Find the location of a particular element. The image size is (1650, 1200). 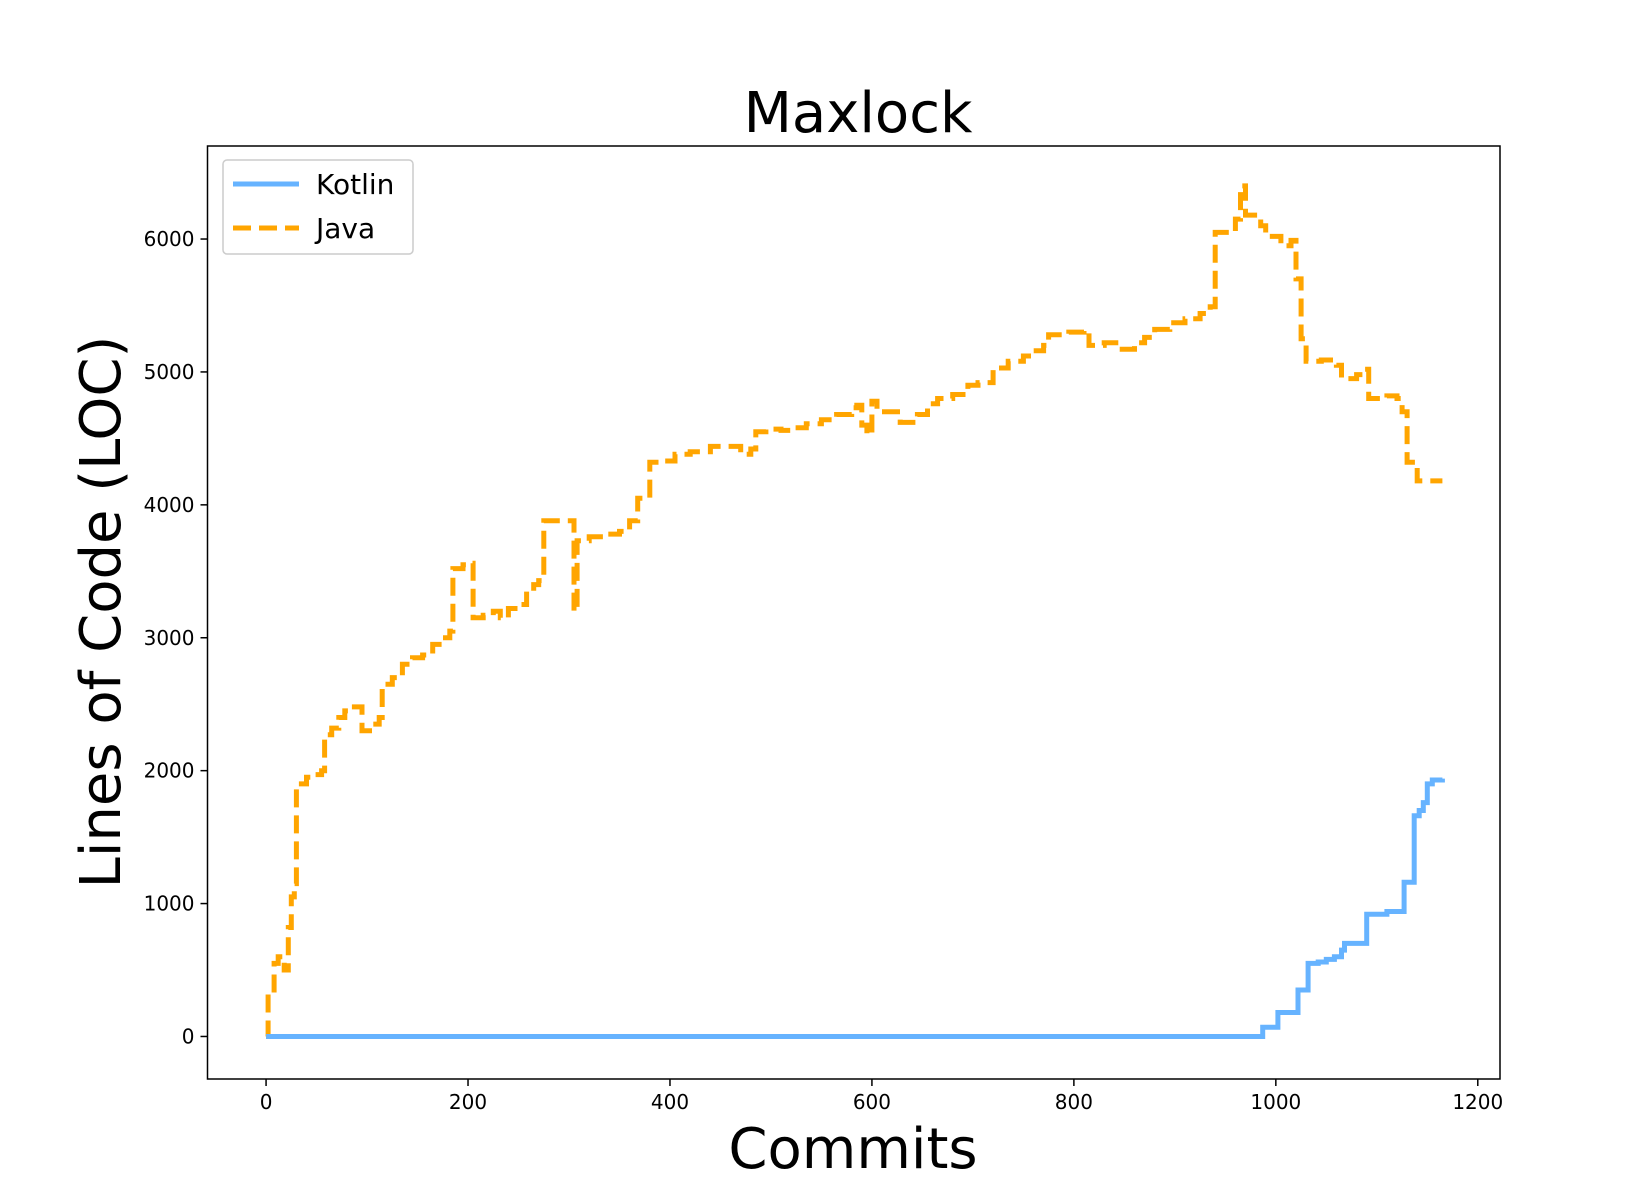

y-tick-label: 6000 is located at coordinates (169, 239).